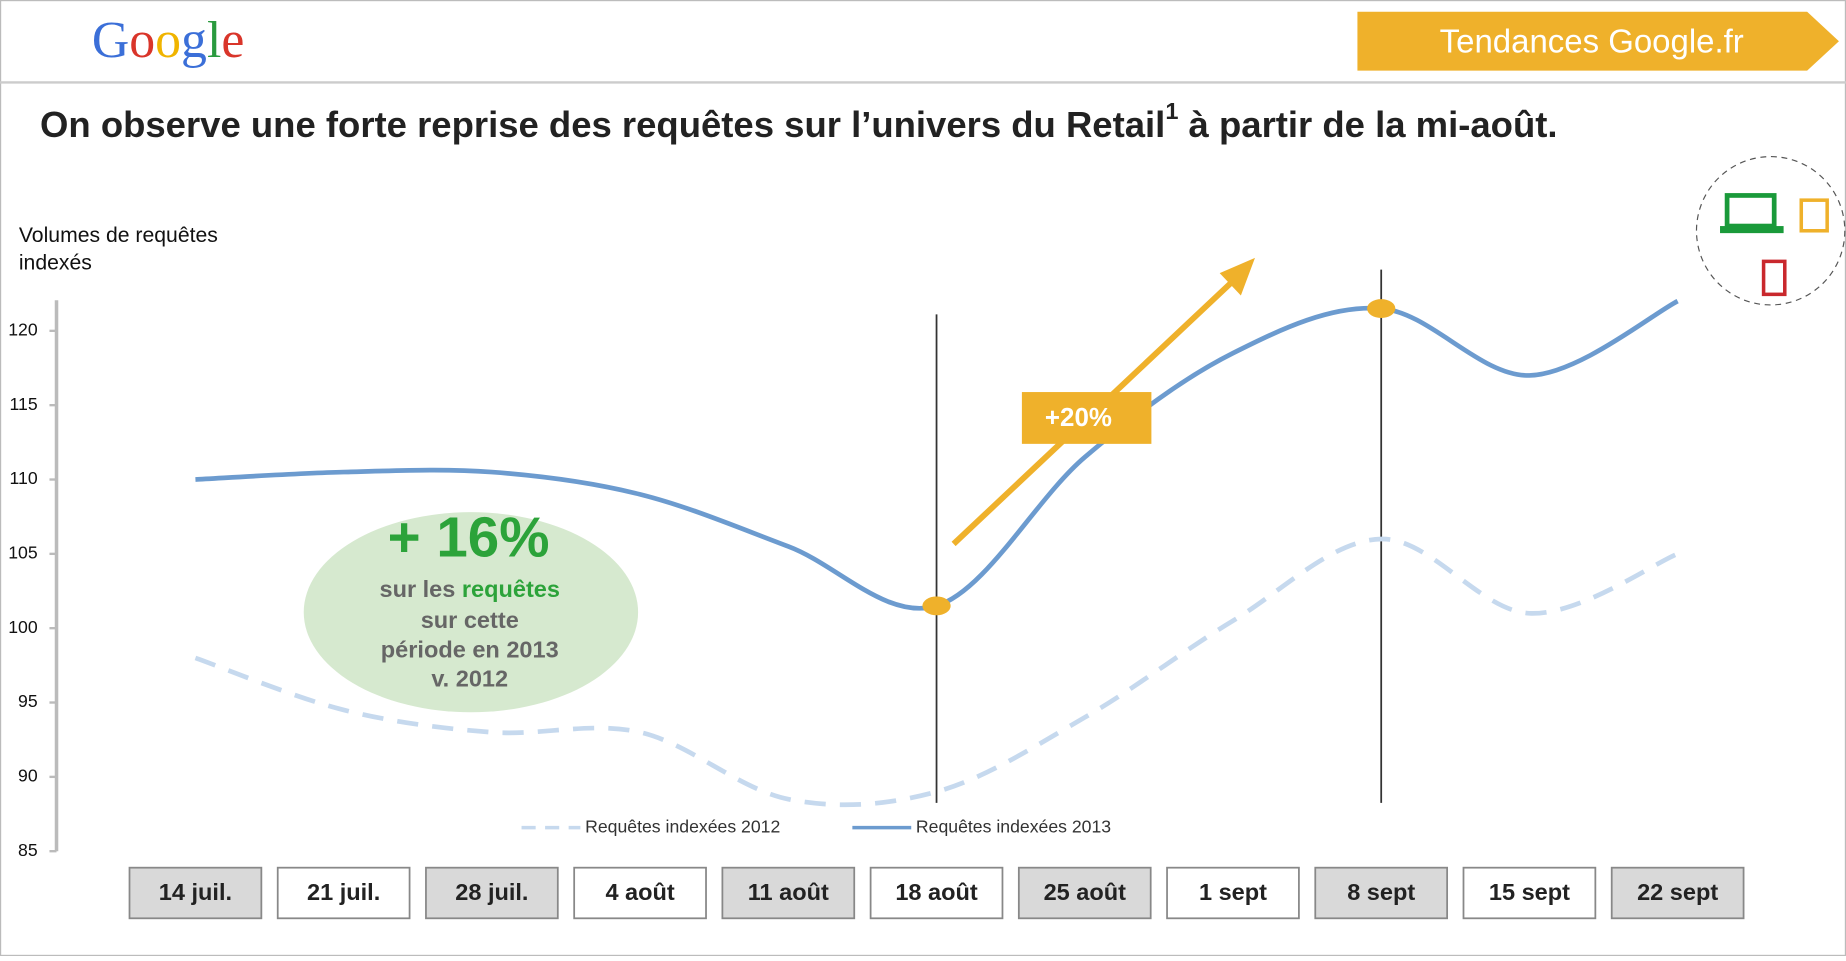 This screenshot has width=1846, height=961. I want to click on bubble-big: + 16%, so click(469, 536).